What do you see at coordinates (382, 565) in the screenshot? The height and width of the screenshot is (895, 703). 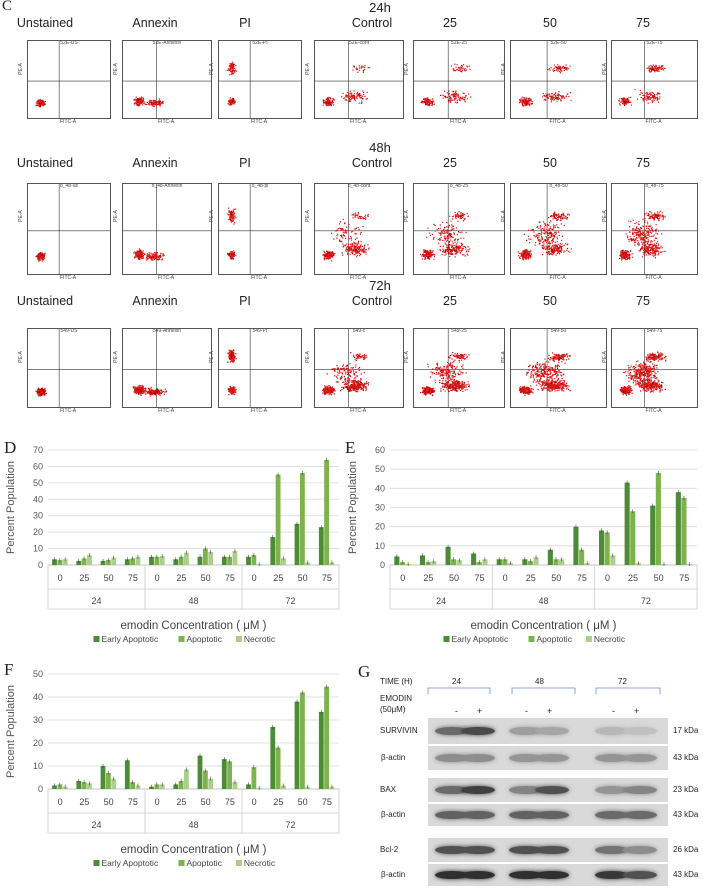 I see `y-tick-label: 0` at bounding box center [382, 565].